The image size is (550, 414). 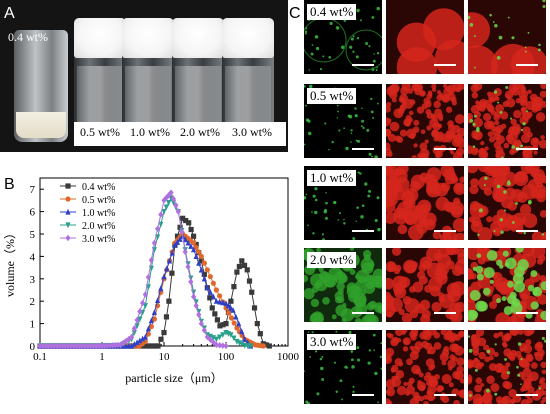 What do you see at coordinates (98, 187) in the screenshot?
I see `legend-label-0: 0.4 wt%` at bounding box center [98, 187].